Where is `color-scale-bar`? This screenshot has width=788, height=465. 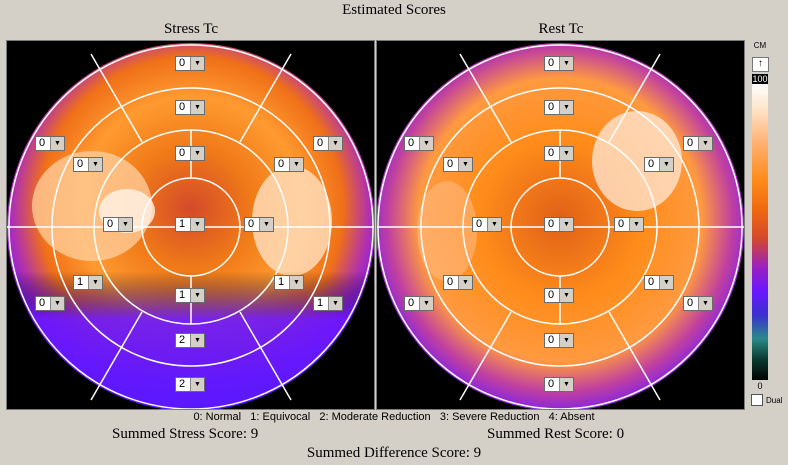
color-scale-bar is located at coordinates (760, 232).